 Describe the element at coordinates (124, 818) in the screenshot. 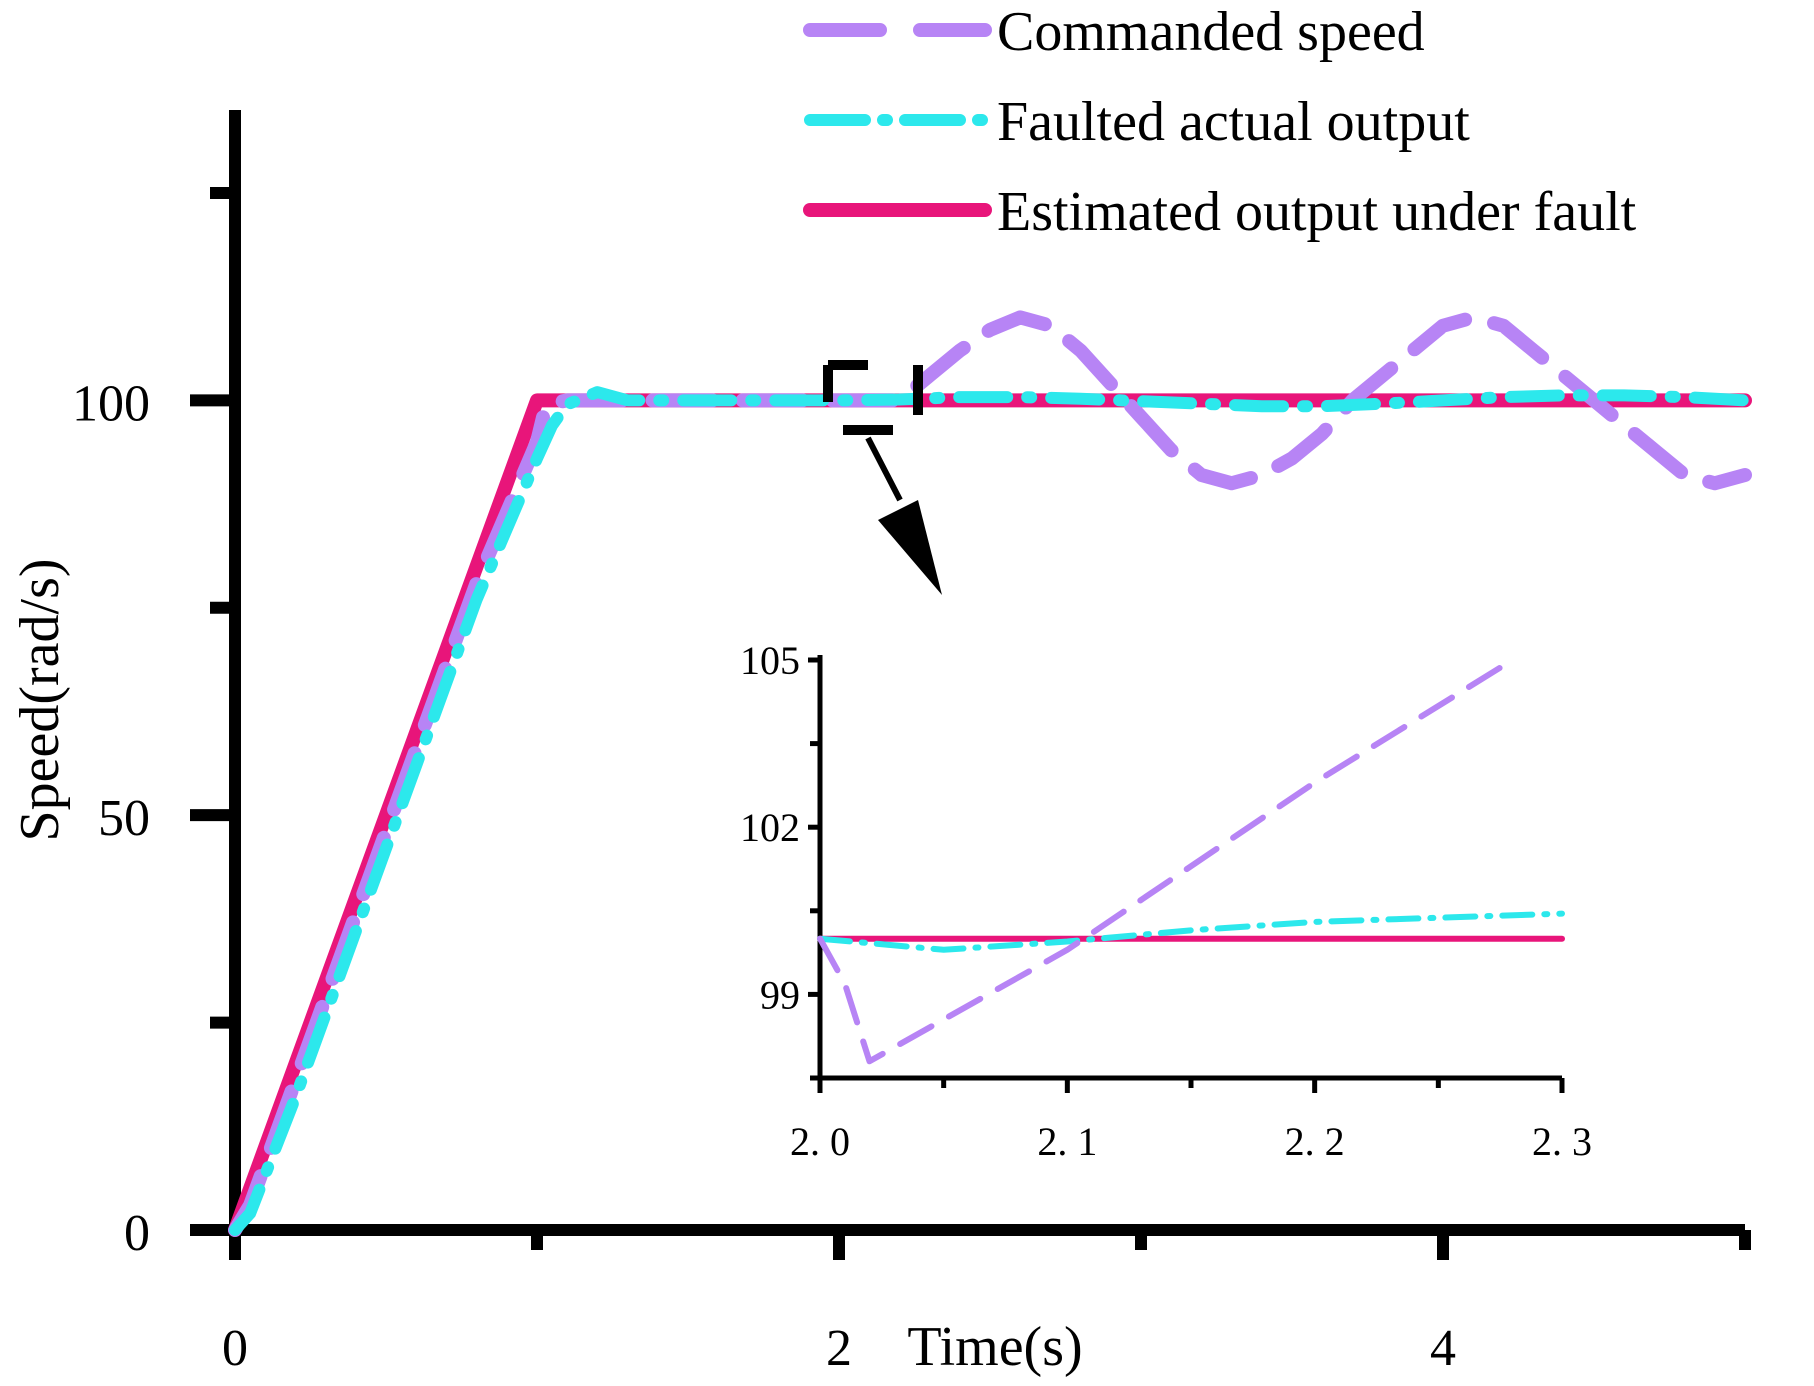

I see `y-tick-label: 50` at that location.